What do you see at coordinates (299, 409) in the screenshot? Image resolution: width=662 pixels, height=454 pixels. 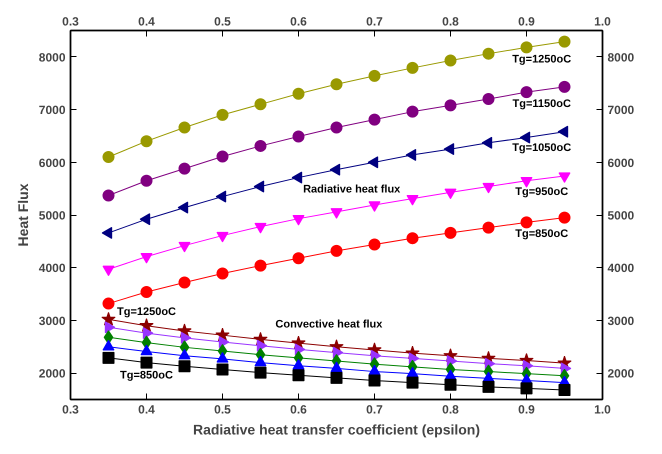 I see `x2-tick-label: 0.6` at bounding box center [299, 409].